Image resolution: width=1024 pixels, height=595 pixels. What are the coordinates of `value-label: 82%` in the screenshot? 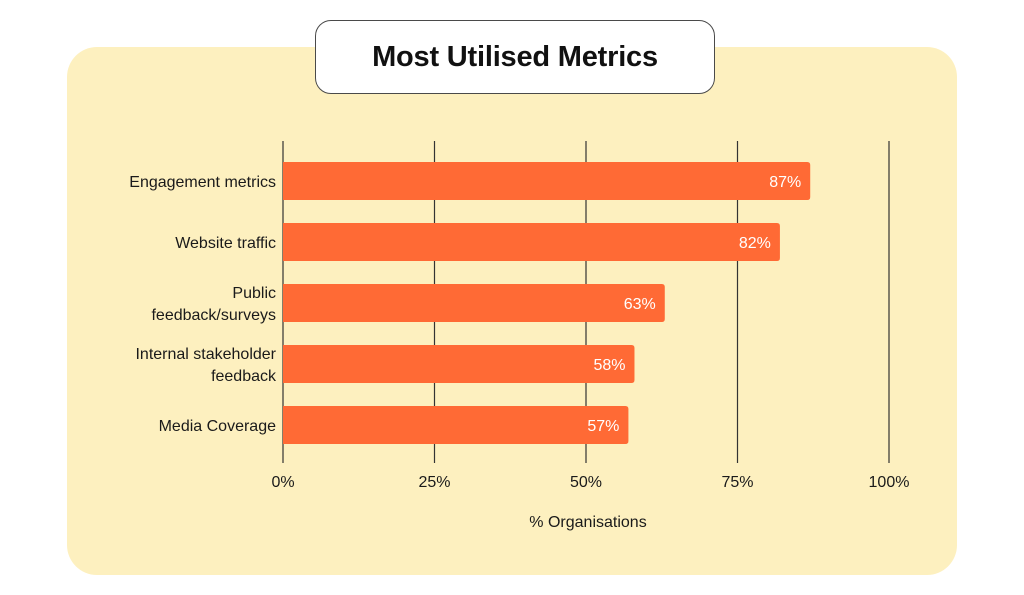 It's located at (755, 243).